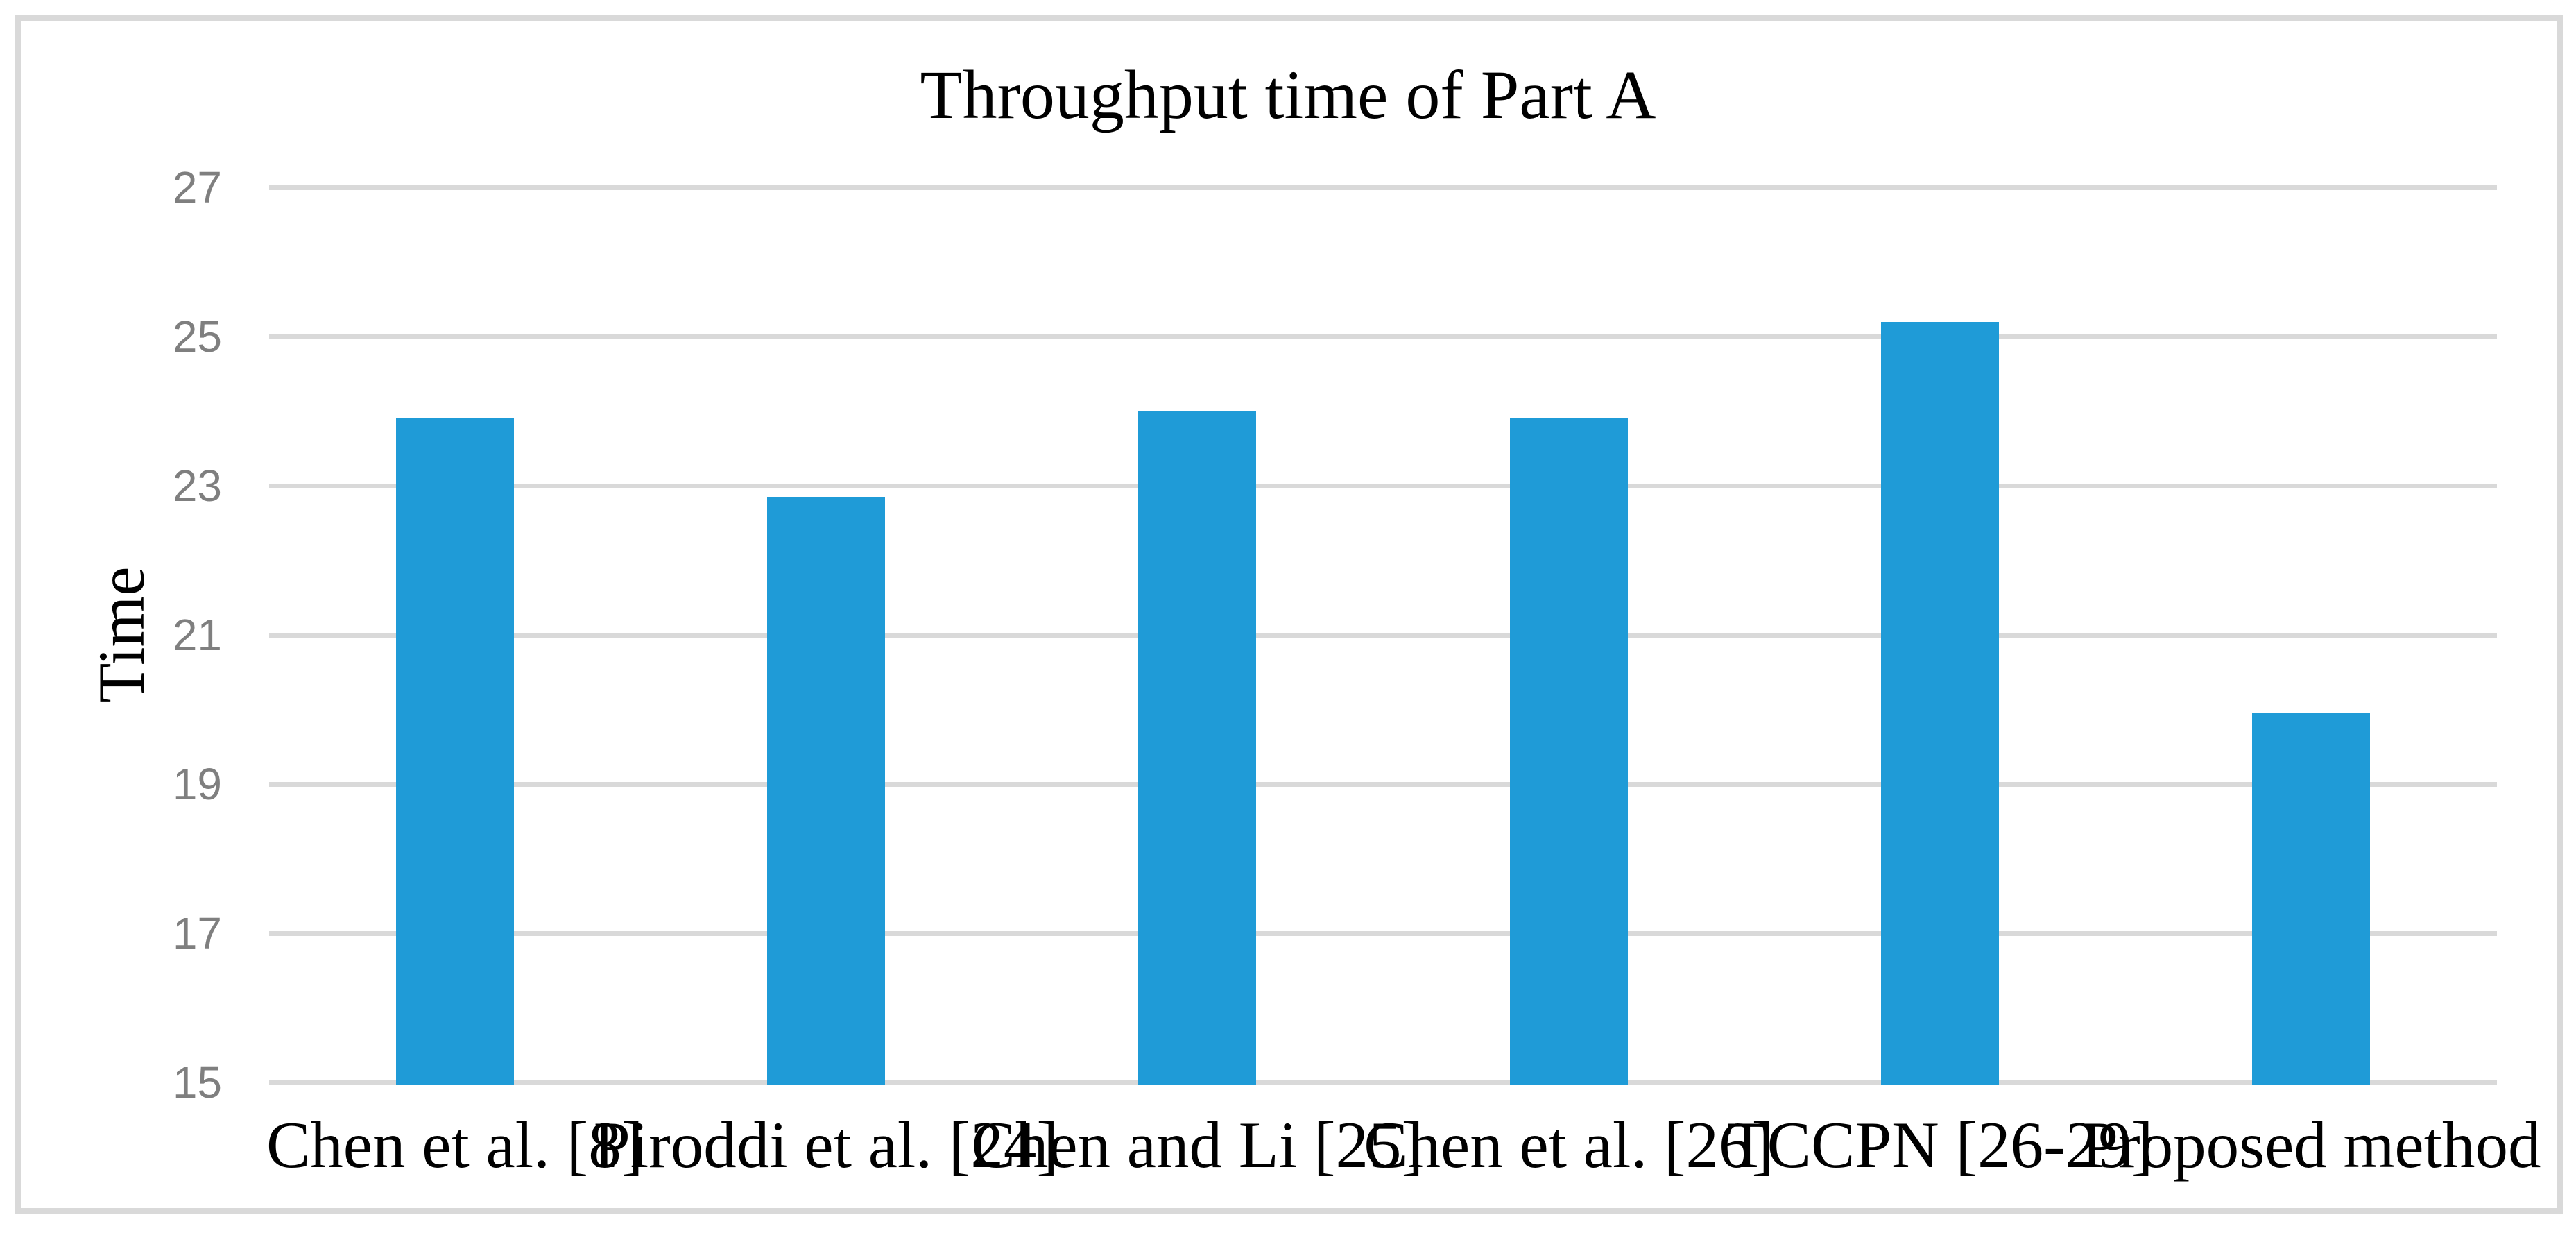 This screenshot has width=2576, height=1233. What do you see at coordinates (1197, 1145) in the screenshot?
I see `x-axis-category-label: Chen and Li [25]` at bounding box center [1197, 1145].